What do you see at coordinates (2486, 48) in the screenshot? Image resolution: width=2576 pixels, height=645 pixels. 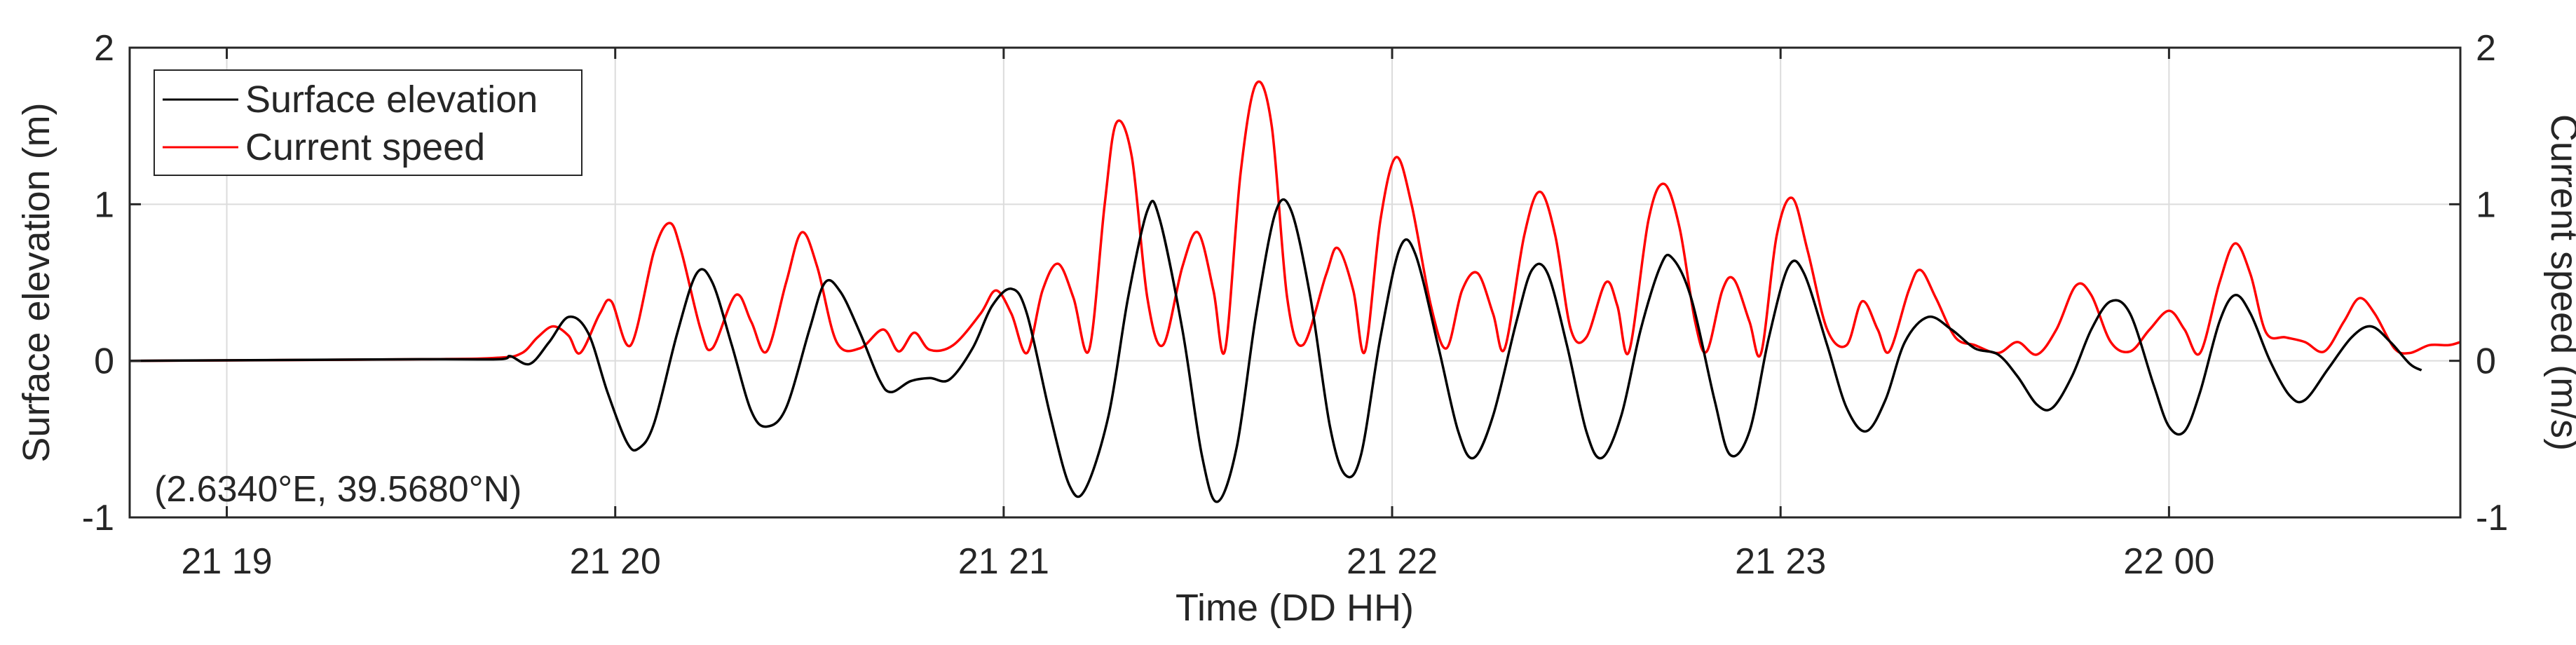 I see `y-tick-label-right: 2` at bounding box center [2486, 48].